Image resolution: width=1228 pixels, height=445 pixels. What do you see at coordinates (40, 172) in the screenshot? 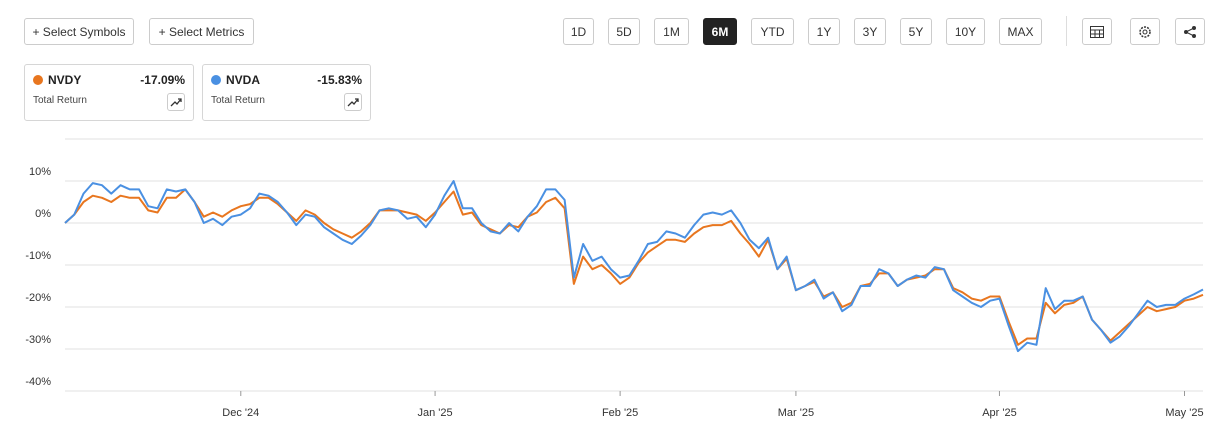
I see `y-tick-label: 10%` at bounding box center [40, 172].